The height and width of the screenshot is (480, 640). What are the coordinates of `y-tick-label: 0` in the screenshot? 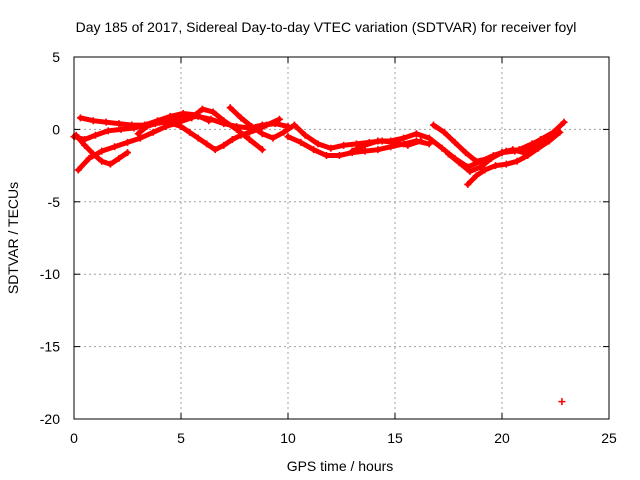 It's located at (56, 129).